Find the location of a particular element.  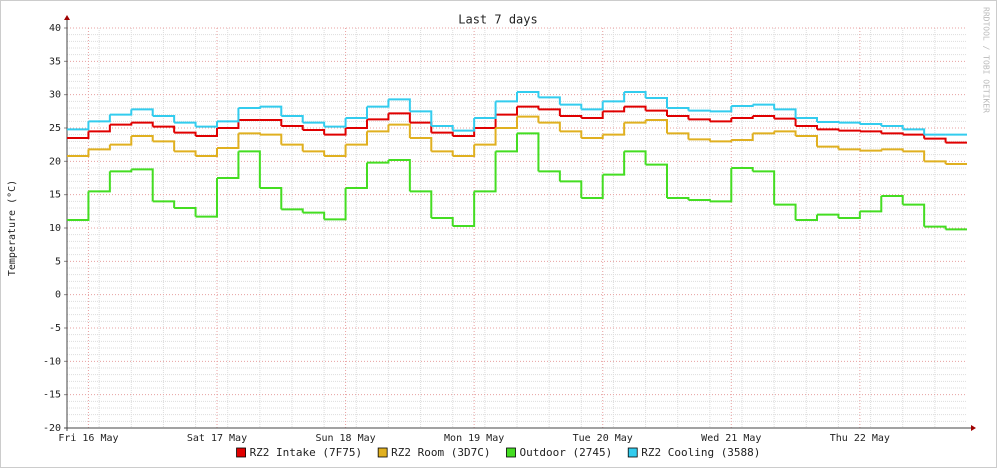

x-tick-label: Tue 20 May is located at coordinates (603, 438).